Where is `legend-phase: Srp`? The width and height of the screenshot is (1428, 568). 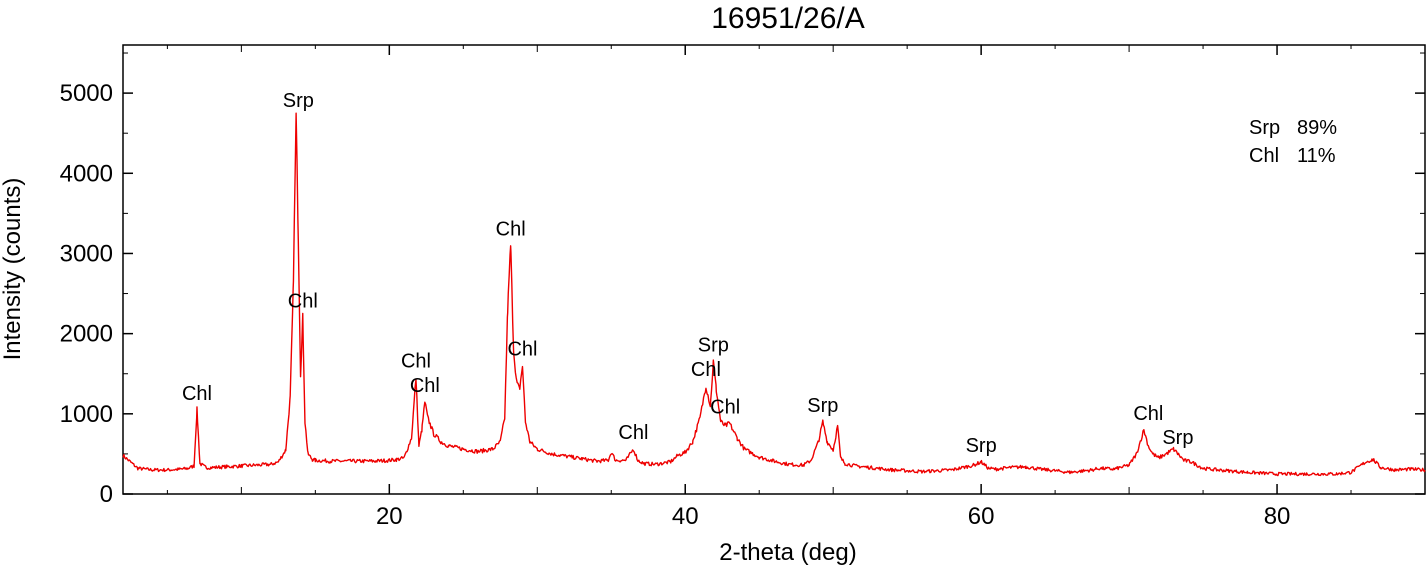 legend-phase: Srp is located at coordinates (1264, 128).